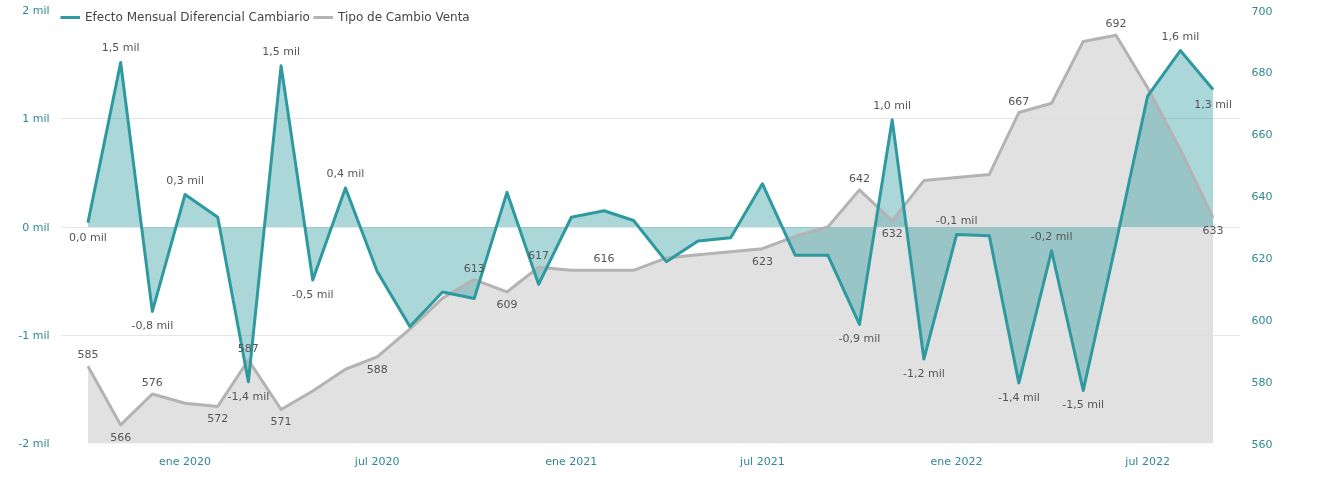  I want to click on data-label: 576, so click(152, 383).